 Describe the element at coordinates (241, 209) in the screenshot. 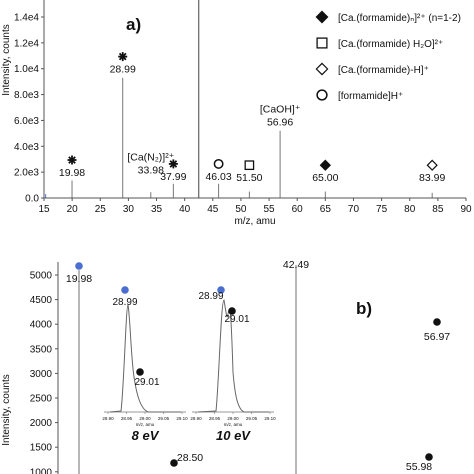

I see `x-tick-label: 50` at that location.